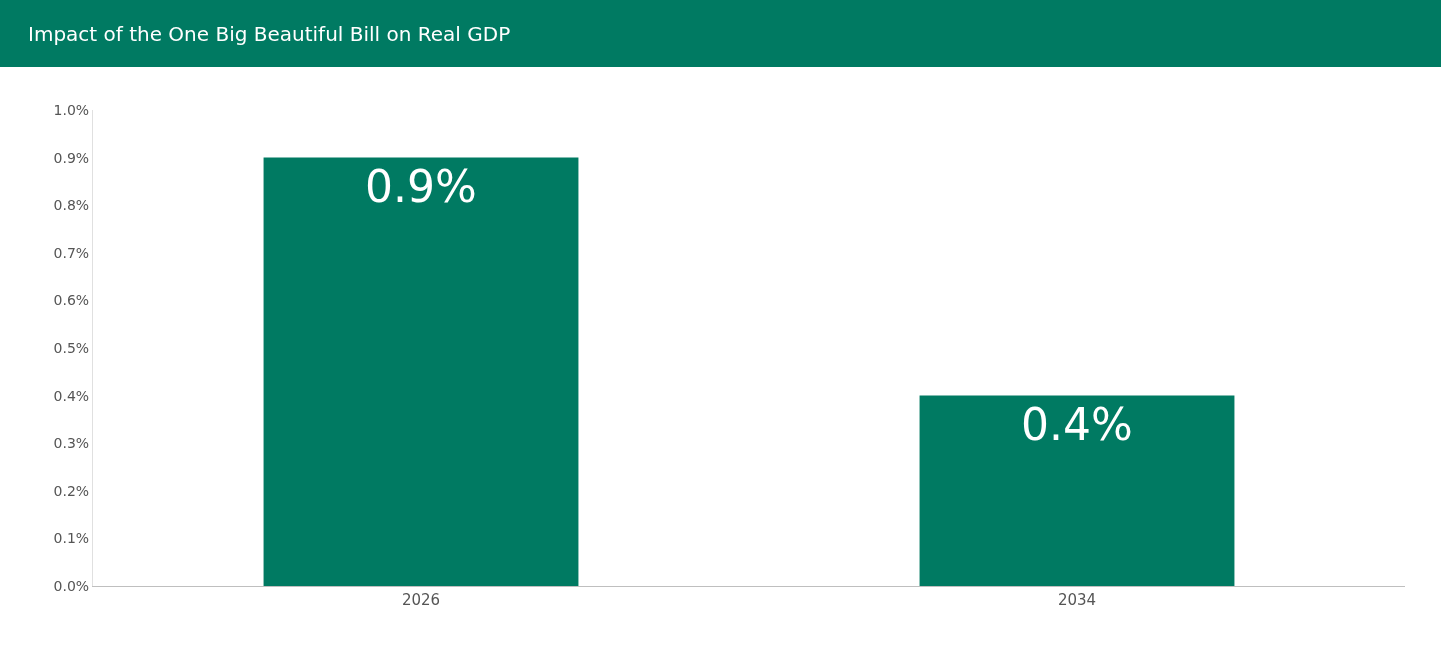 Image resolution: width=1441 pixels, height=668 pixels. Describe the element at coordinates (1077, 424) in the screenshot. I see `data-label: 0.4%` at that location.